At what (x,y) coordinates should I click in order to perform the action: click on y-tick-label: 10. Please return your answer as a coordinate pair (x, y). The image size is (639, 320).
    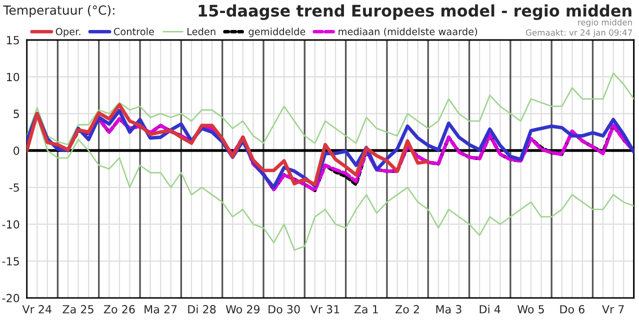
    Looking at the image, I should click on (13, 77).